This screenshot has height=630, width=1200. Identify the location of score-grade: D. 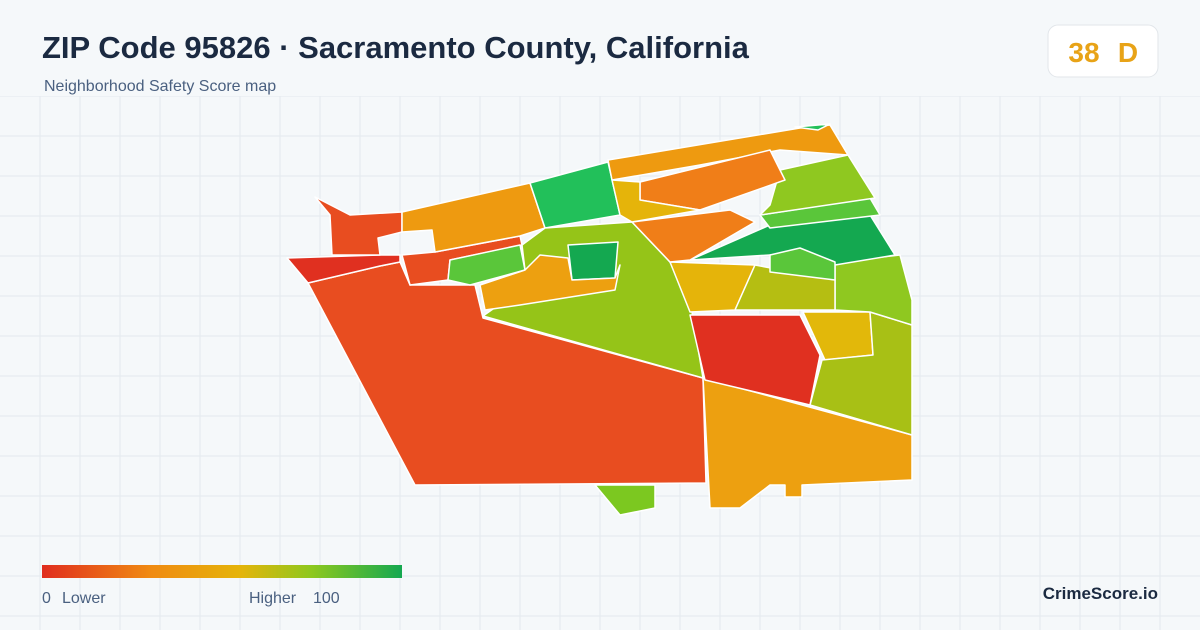
(1128, 52).